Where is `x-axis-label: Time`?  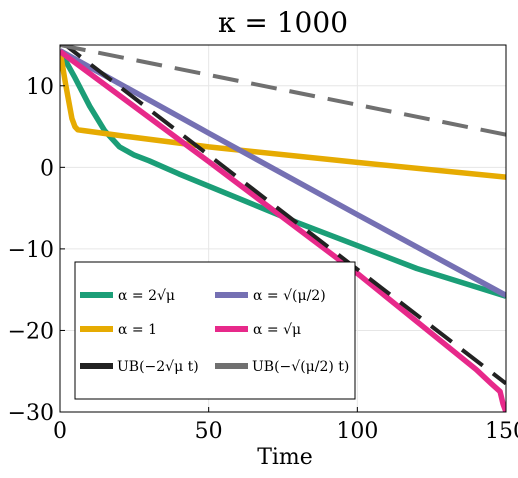 x-axis-label: Time is located at coordinates (285, 457).